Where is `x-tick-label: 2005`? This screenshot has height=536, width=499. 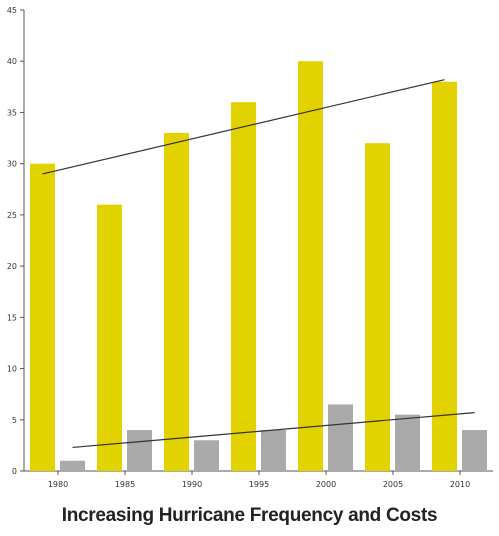
x-tick-label: 2005 is located at coordinates (393, 484).